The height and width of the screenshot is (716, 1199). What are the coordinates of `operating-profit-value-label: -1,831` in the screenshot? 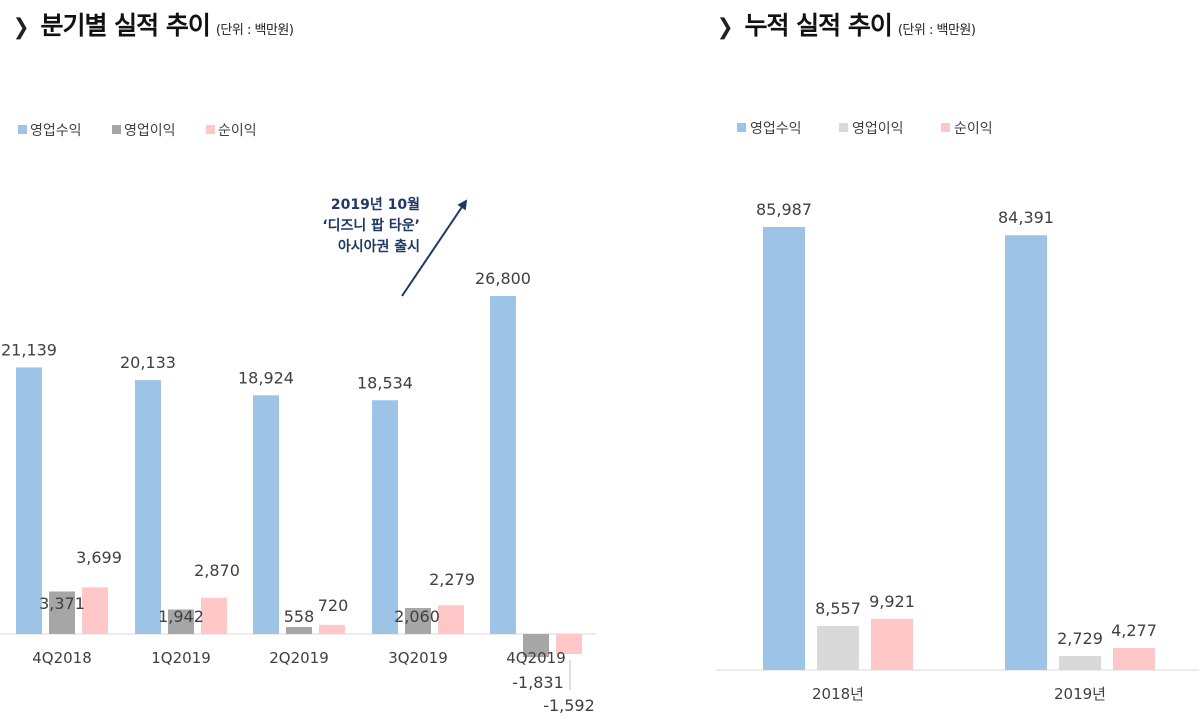 It's located at (538, 682).